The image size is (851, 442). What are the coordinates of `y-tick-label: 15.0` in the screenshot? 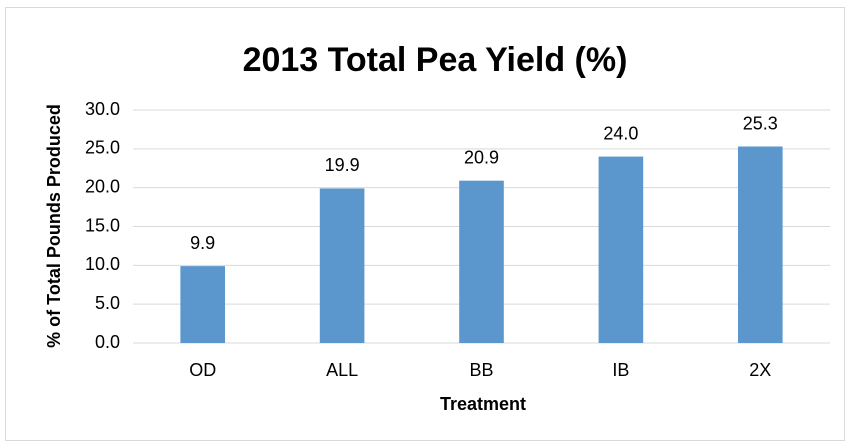 It's located at (102, 225).